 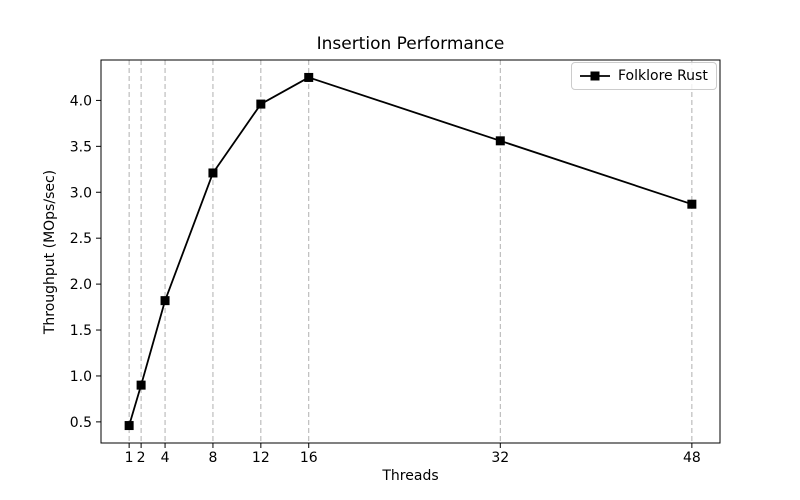 I want to click on y-tick-label-1.5: 1.5, so click(x=81, y=331).